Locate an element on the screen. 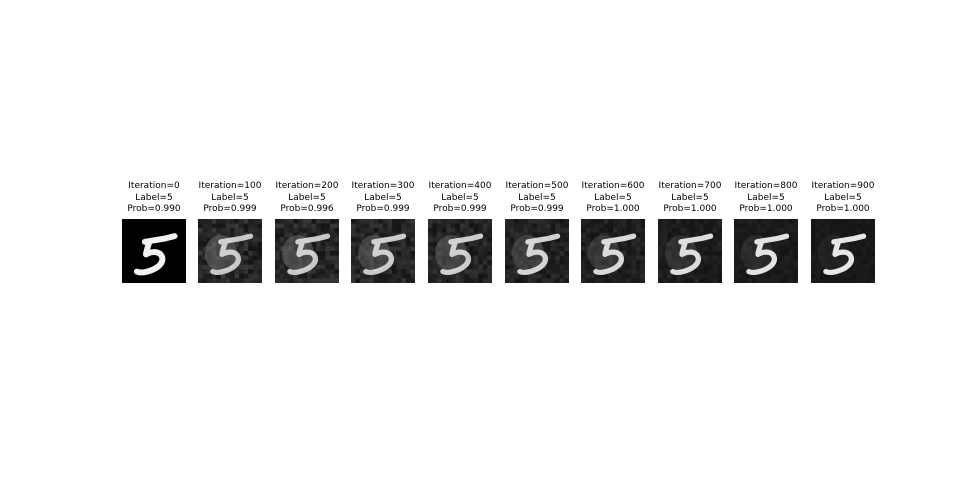 The image size is (972, 497). caption-iteration: Iteration=0 is located at coordinates (154, 186).